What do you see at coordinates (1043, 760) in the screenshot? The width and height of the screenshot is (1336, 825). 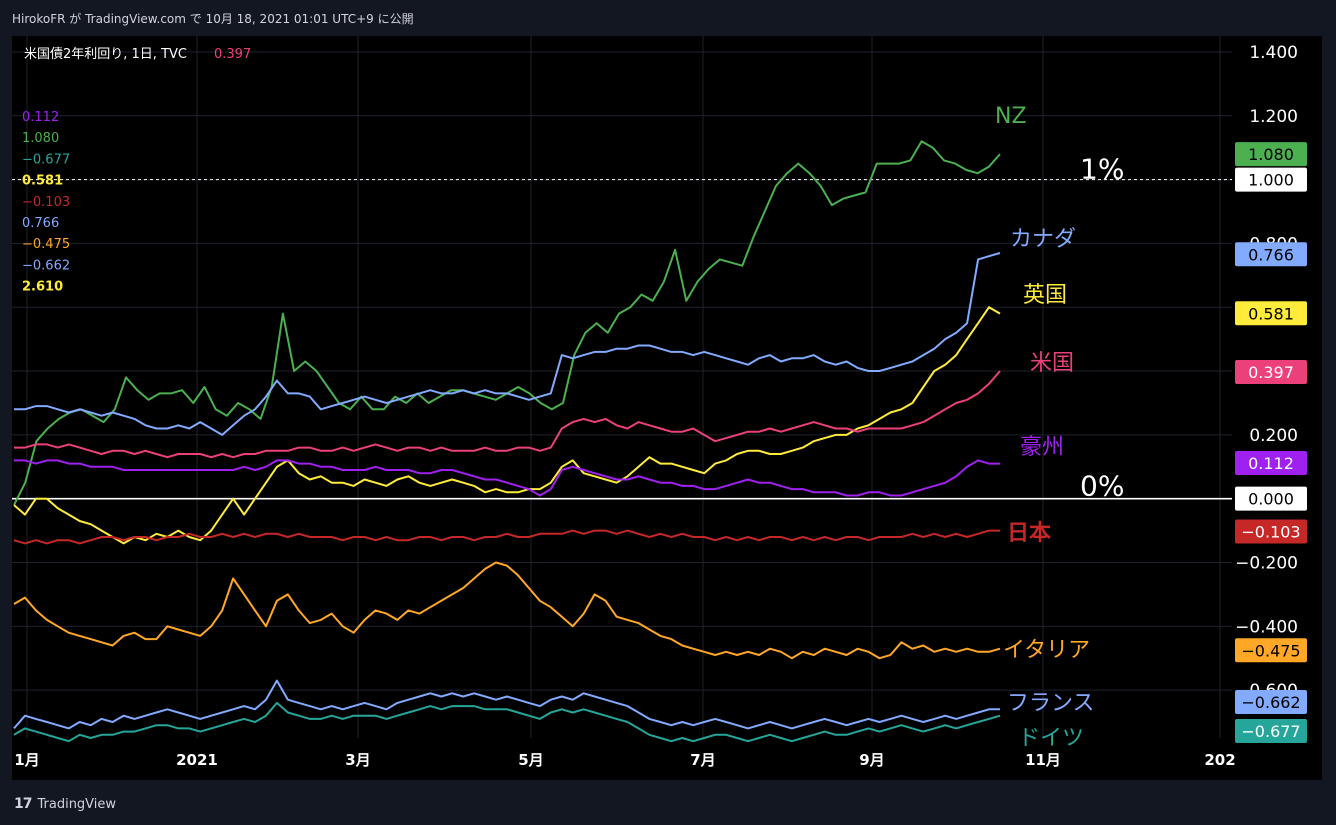 I see `x-tick-label: 11月` at bounding box center [1043, 760].